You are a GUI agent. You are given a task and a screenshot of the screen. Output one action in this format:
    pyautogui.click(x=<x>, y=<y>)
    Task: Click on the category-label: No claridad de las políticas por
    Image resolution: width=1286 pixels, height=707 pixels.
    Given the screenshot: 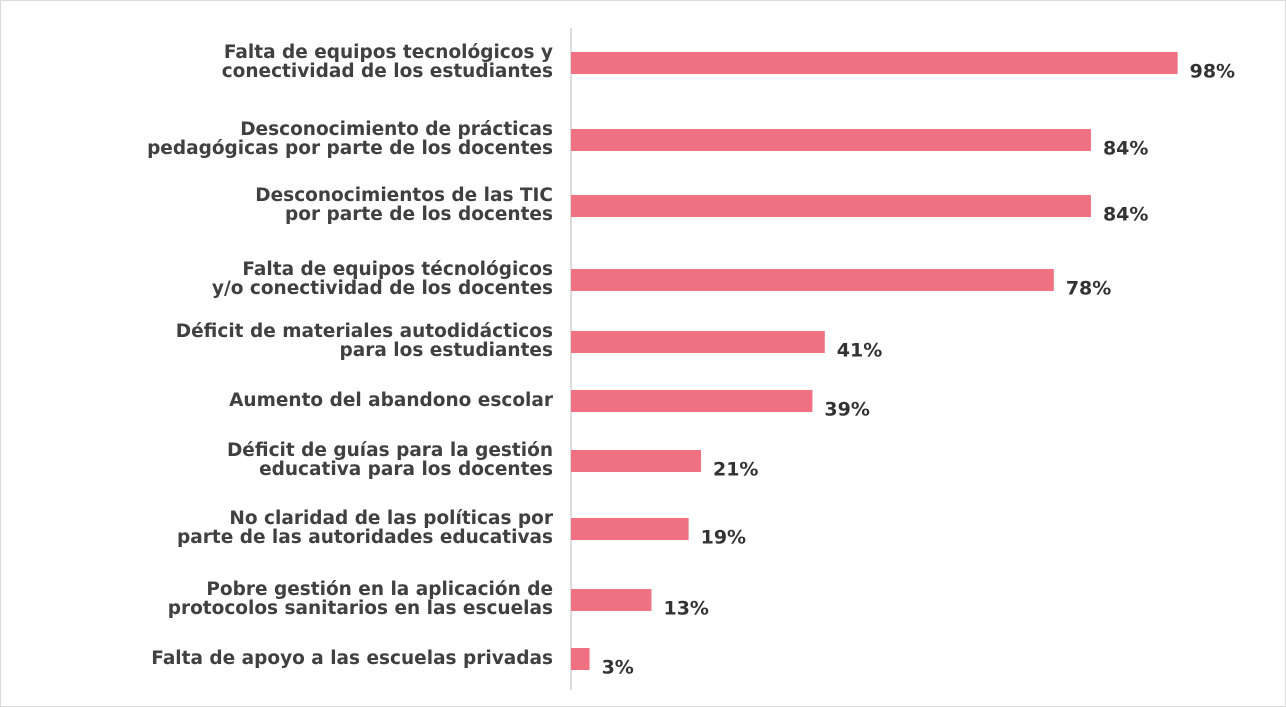 What is the action you would take?
    pyautogui.click(x=391, y=518)
    